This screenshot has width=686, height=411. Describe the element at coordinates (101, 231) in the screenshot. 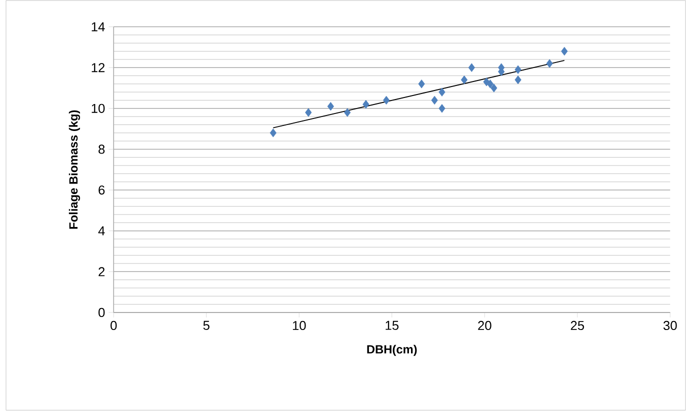

I see `y-tick-label: 4` at that location.